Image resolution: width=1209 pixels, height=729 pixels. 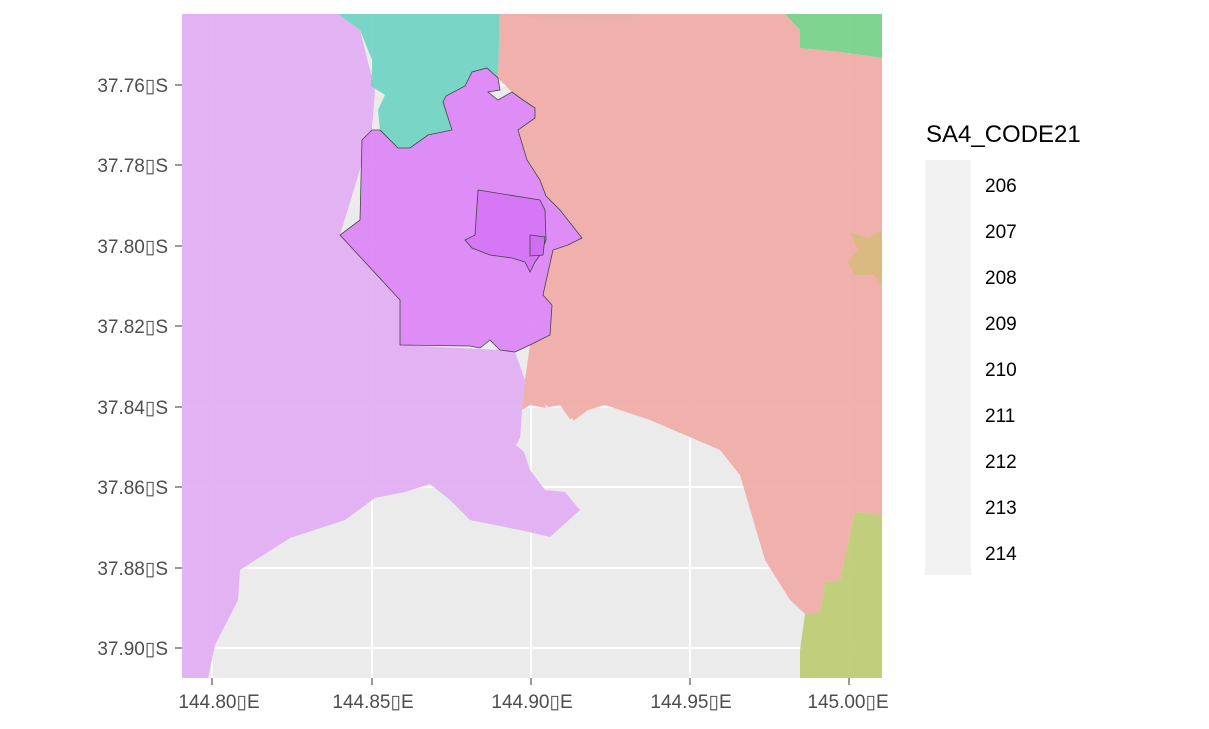 I want to click on y-tick-label: 37.90▯S, so click(x=132, y=649).